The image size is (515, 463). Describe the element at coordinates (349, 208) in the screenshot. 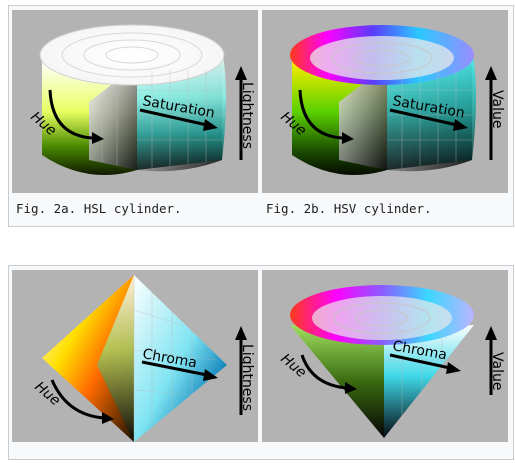

I see `caption-2b: Fig. 2b. HSV cylinder.` at that location.